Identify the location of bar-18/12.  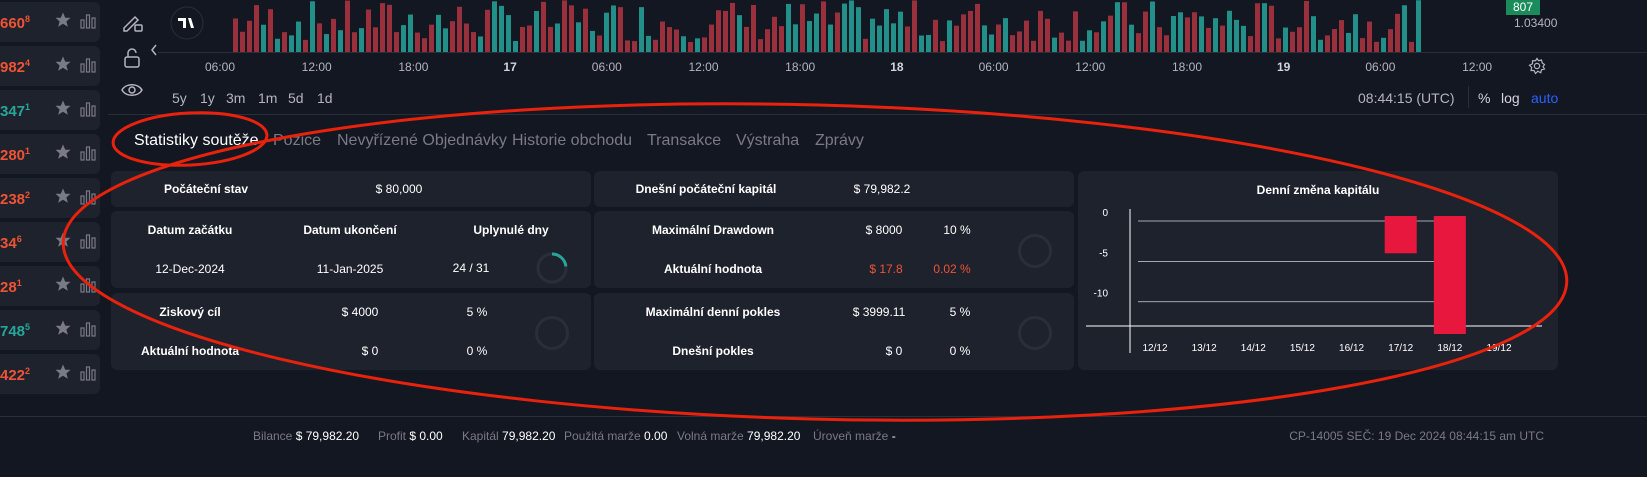
(1449, 275).